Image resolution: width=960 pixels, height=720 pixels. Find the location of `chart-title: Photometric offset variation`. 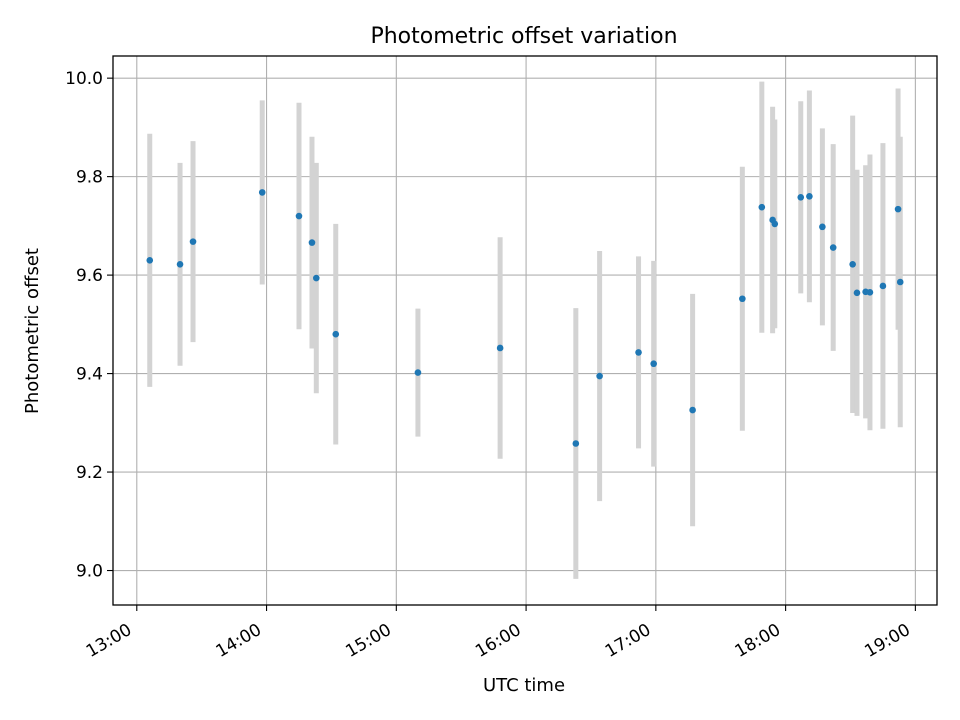

chart-title: Photometric offset variation is located at coordinates (523, 36).